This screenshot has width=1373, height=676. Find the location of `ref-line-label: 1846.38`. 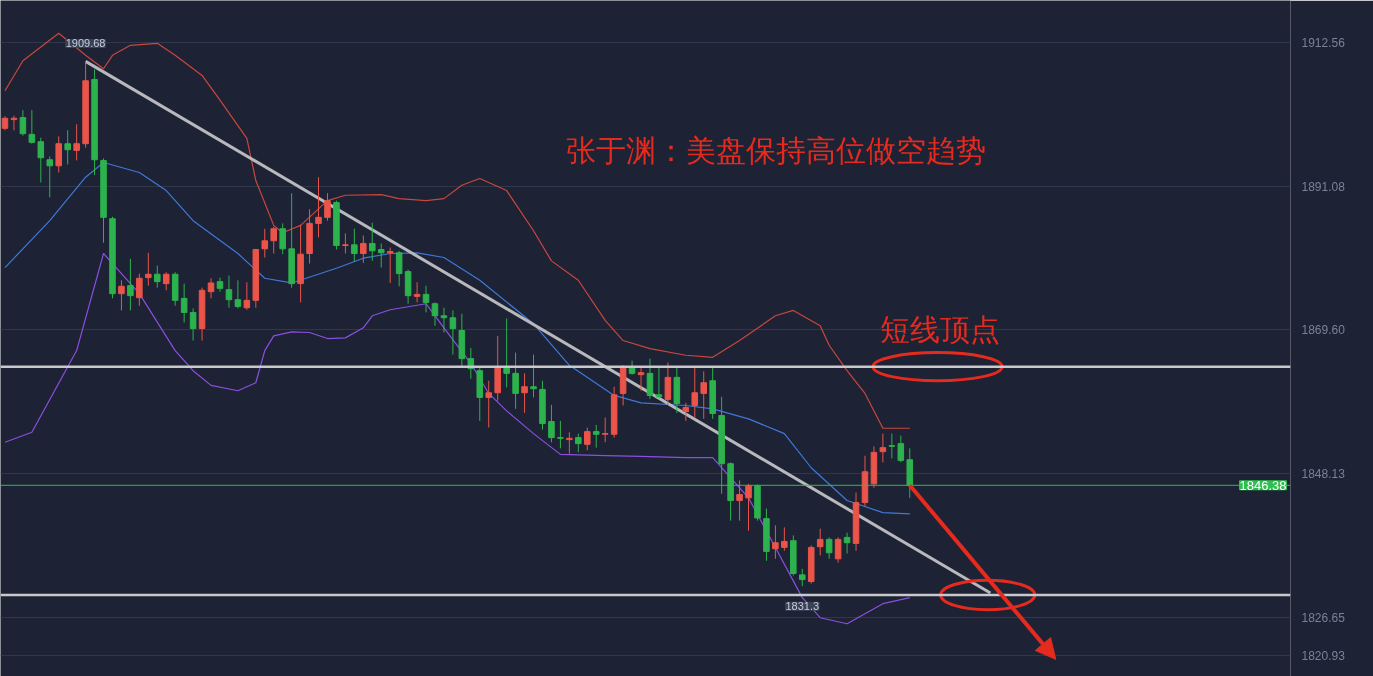

ref-line-label: 1846.38 is located at coordinates (1263, 485).